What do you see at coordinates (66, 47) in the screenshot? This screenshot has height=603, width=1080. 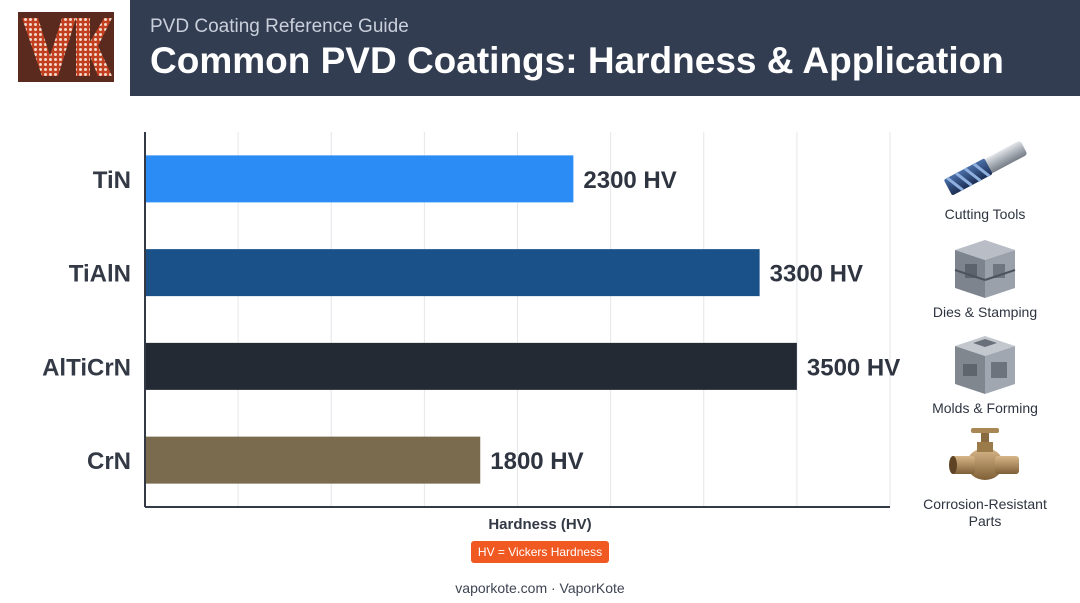 I see `vk-monogram-logo` at bounding box center [66, 47].